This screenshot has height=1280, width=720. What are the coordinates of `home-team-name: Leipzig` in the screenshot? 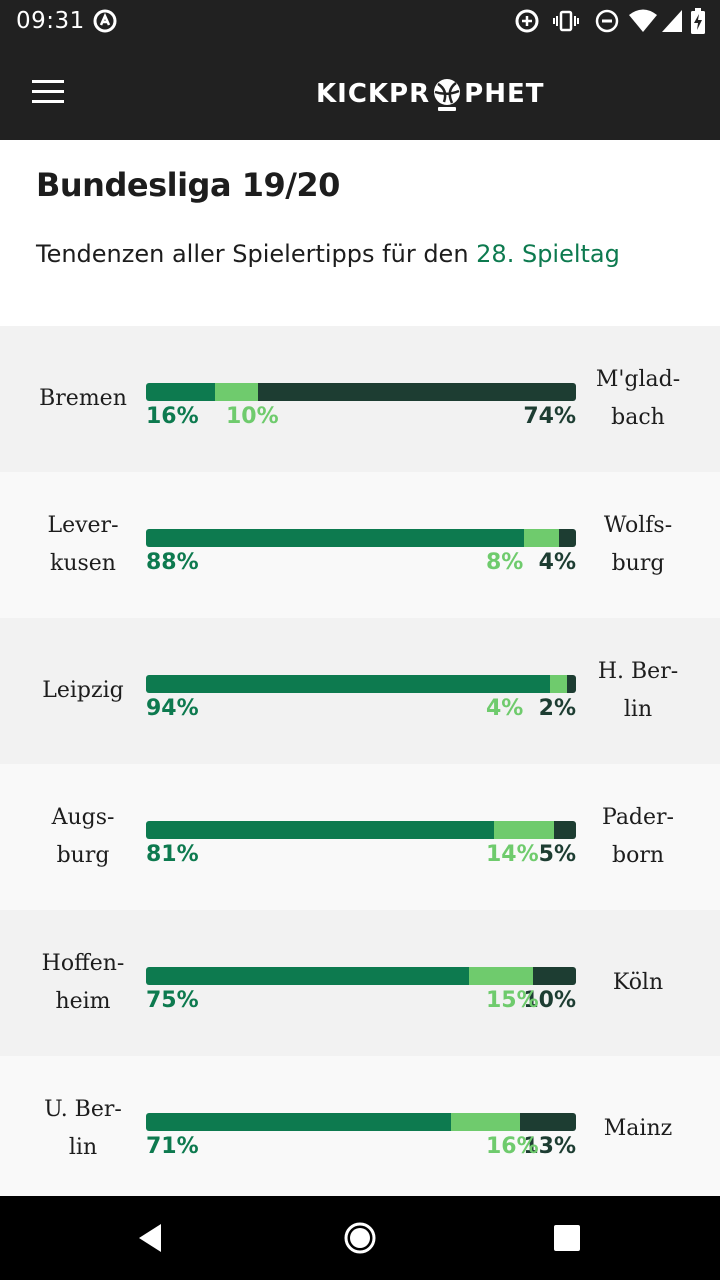 It's located at (83, 690).